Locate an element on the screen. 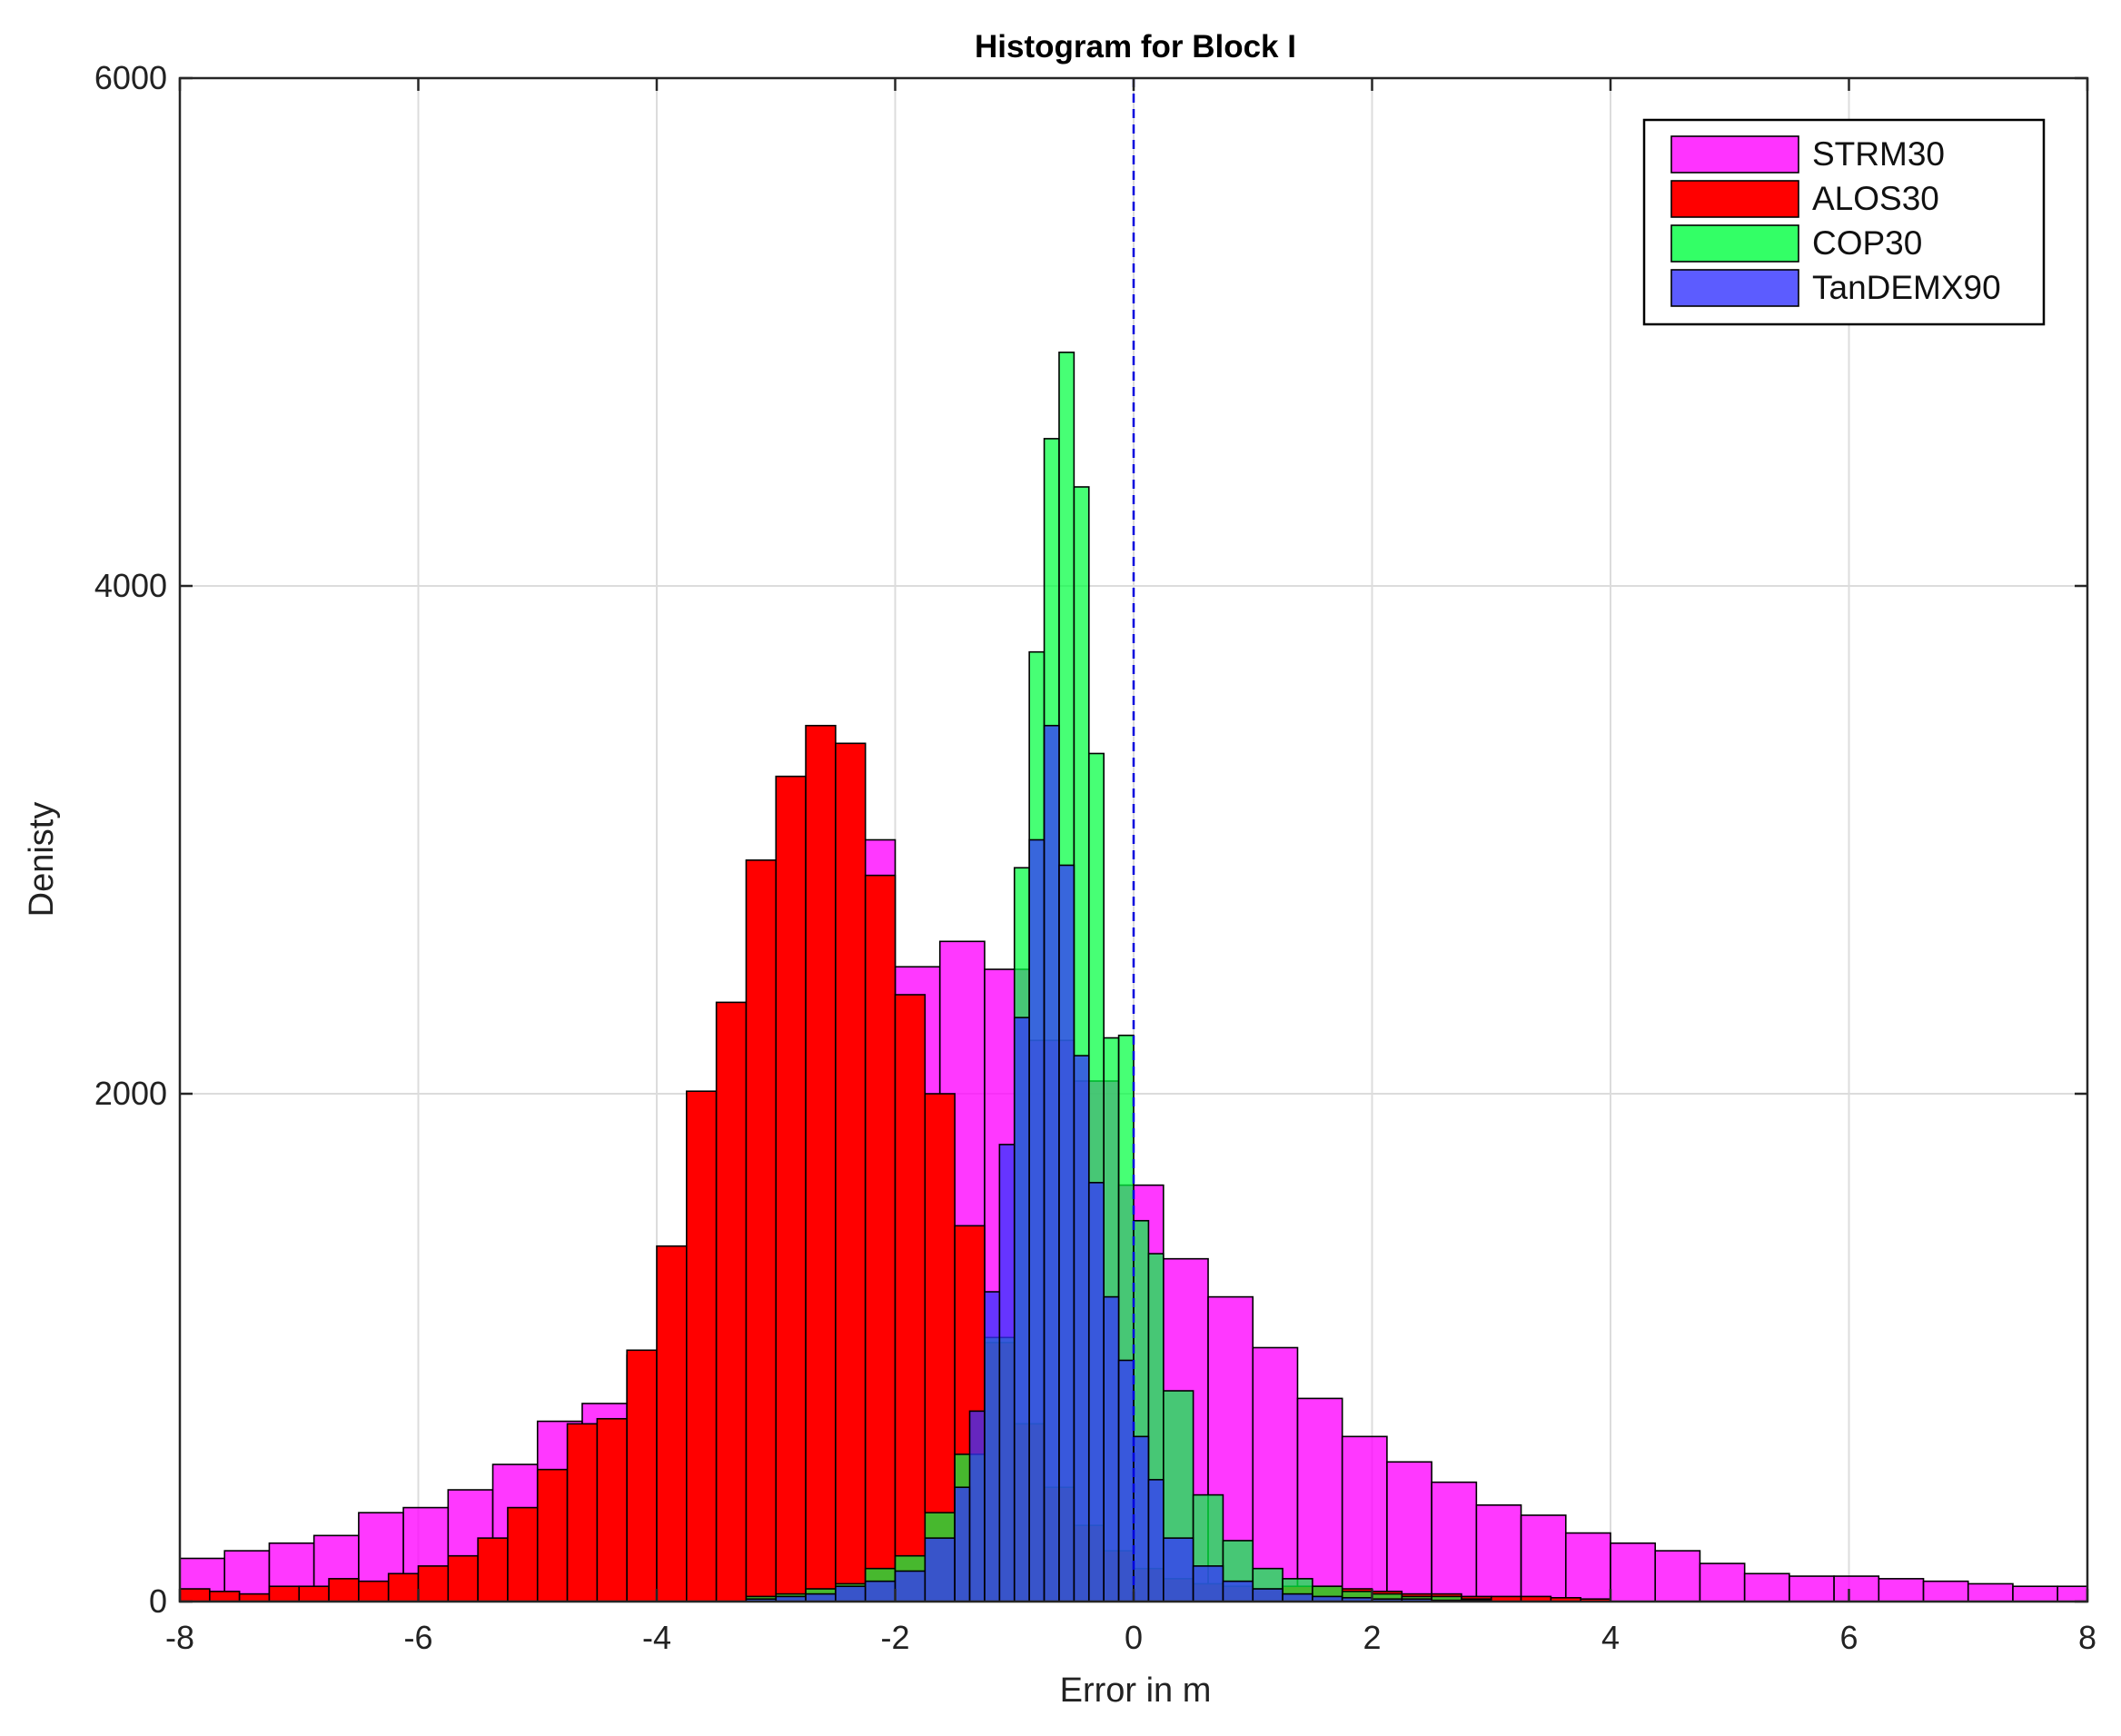 This screenshot has height=1736, width=2121. legend-item: COP30 is located at coordinates (1796, 243).